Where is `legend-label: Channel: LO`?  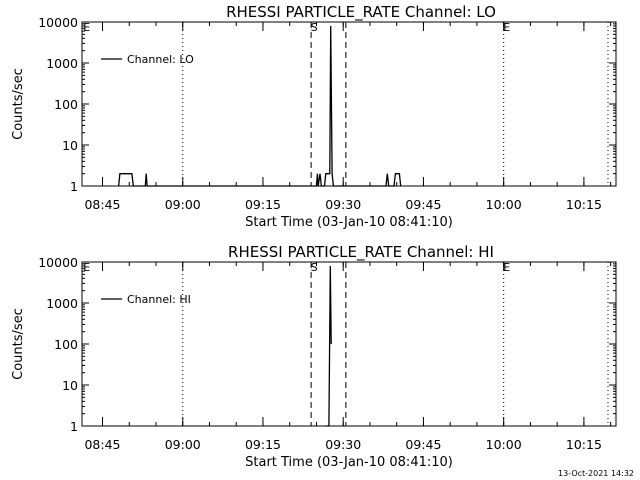 legend-label: Channel: LO is located at coordinates (160, 59).